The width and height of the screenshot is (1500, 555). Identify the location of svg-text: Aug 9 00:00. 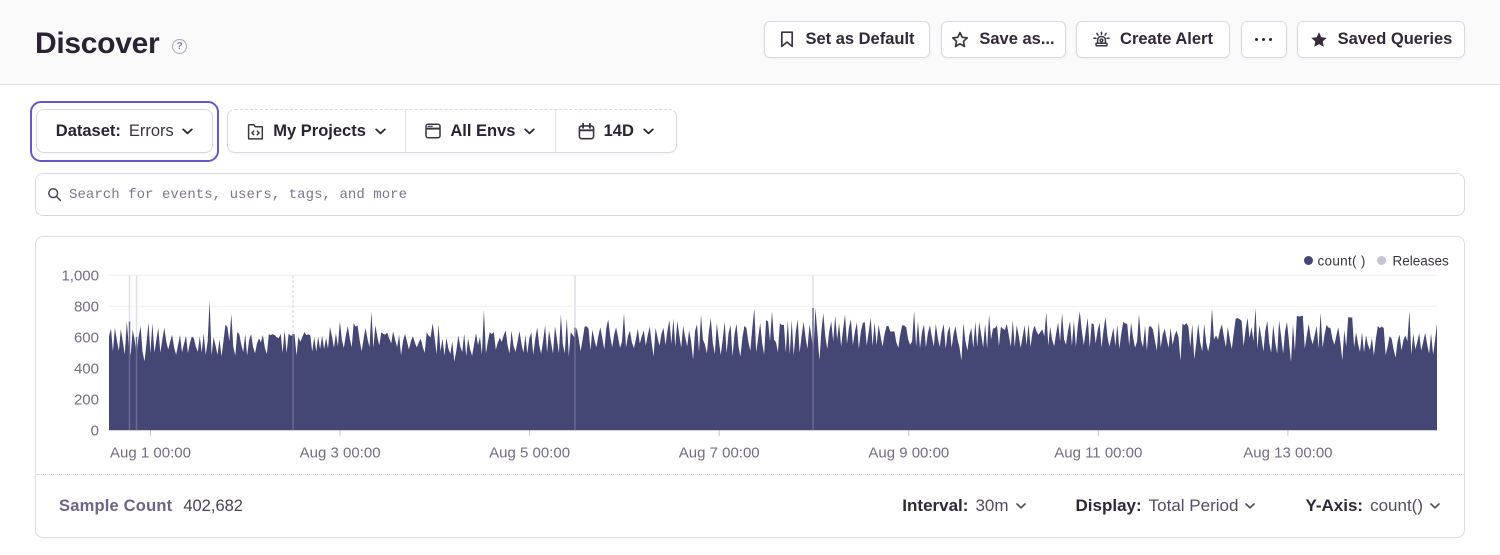
(908, 453).